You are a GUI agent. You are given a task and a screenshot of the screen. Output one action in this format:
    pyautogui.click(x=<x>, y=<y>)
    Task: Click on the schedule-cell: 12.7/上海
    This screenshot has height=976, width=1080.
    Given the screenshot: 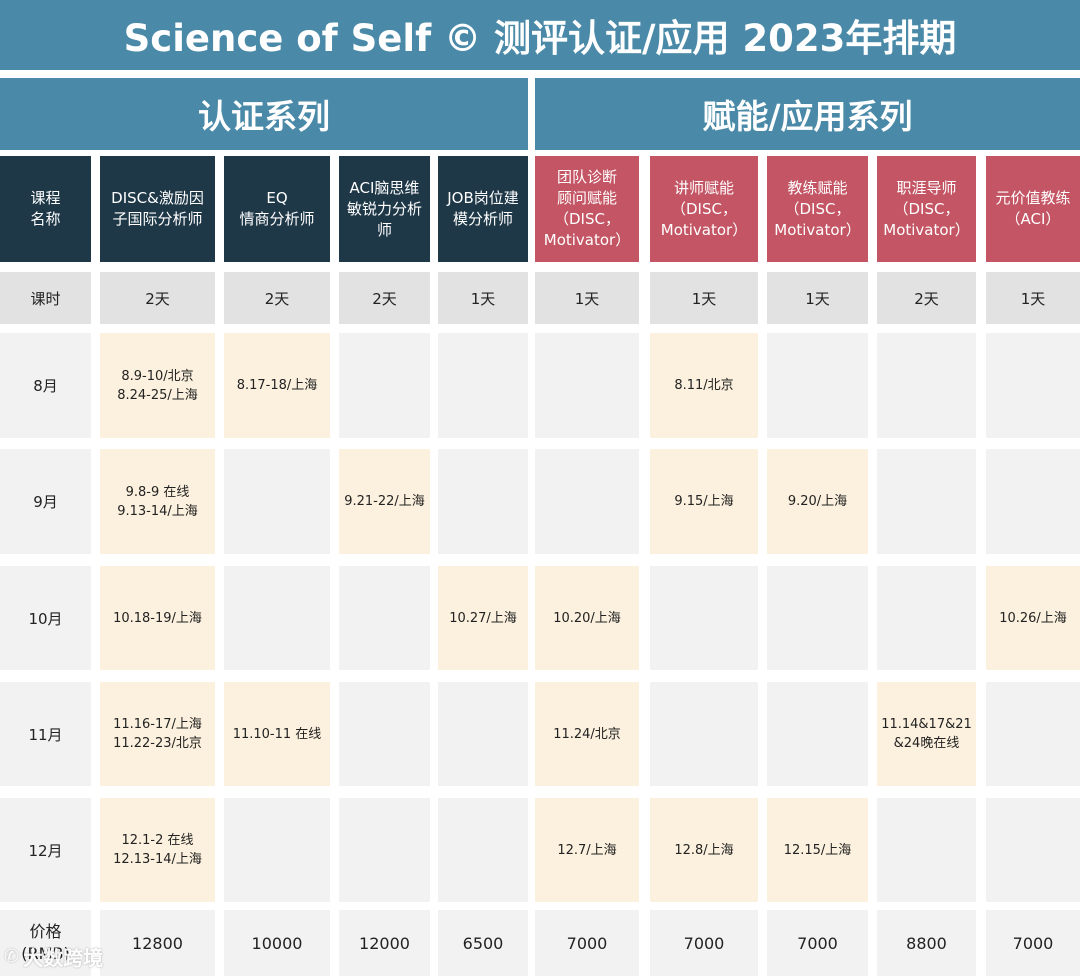 What is the action you would take?
    pyautogui.click(x=587, y=850)
    